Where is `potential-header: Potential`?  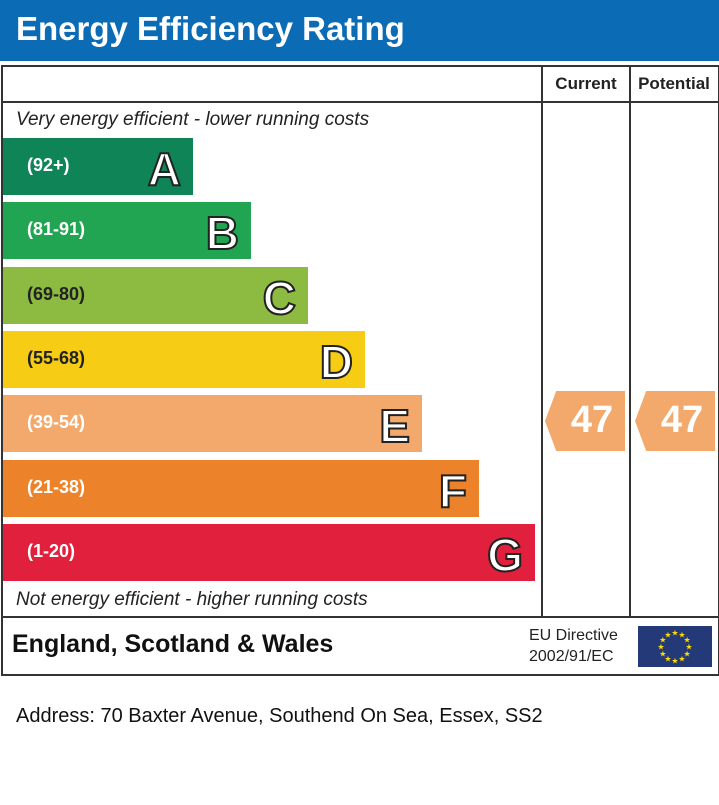
potential-header: Potential is located at coordinates (674, 83).